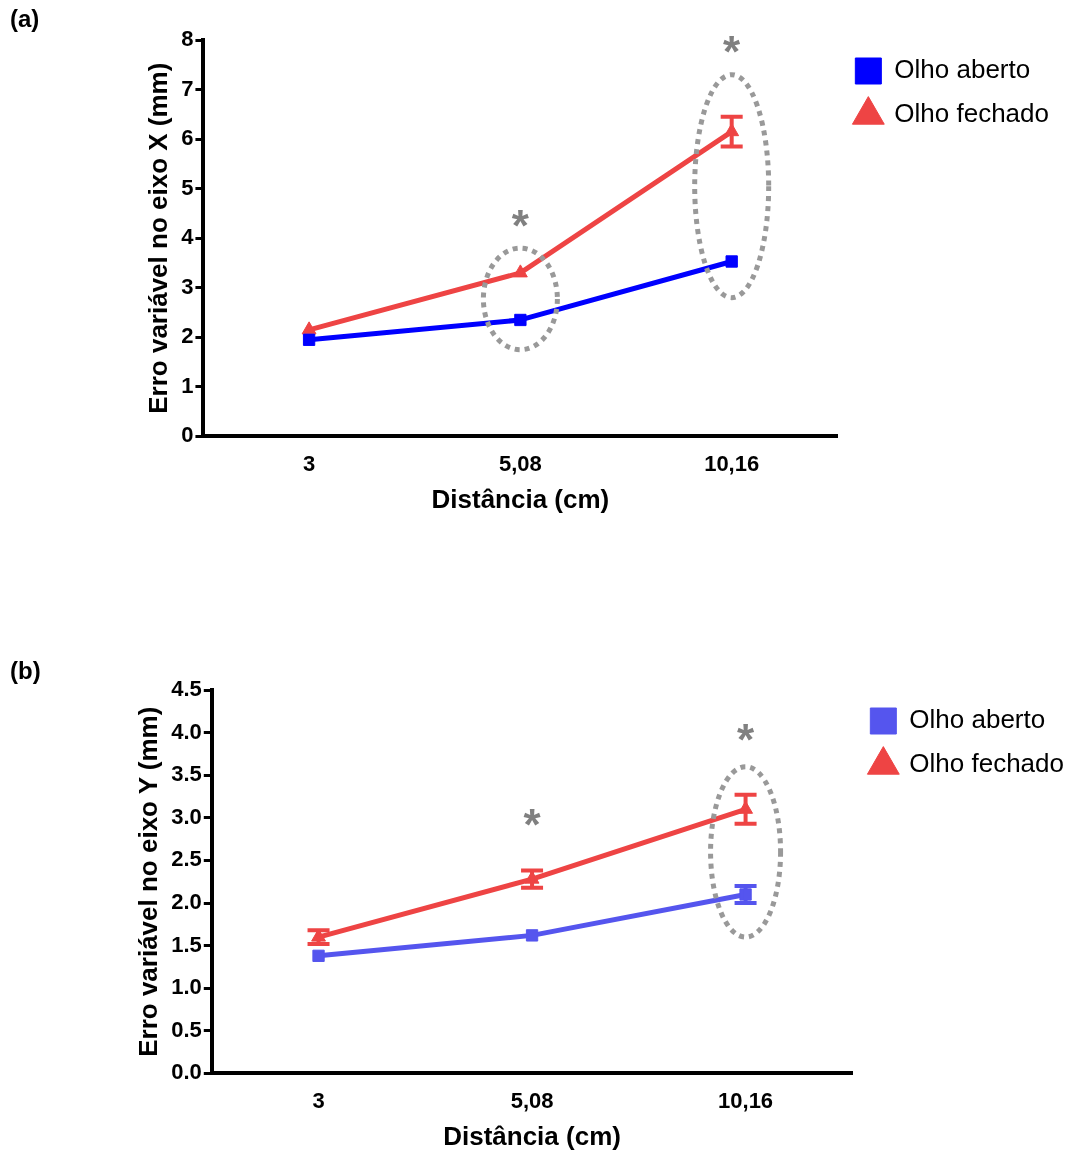 The image size is (1079, 1167). I want to click on y-tick-label: 2.0, so click(186, 902).